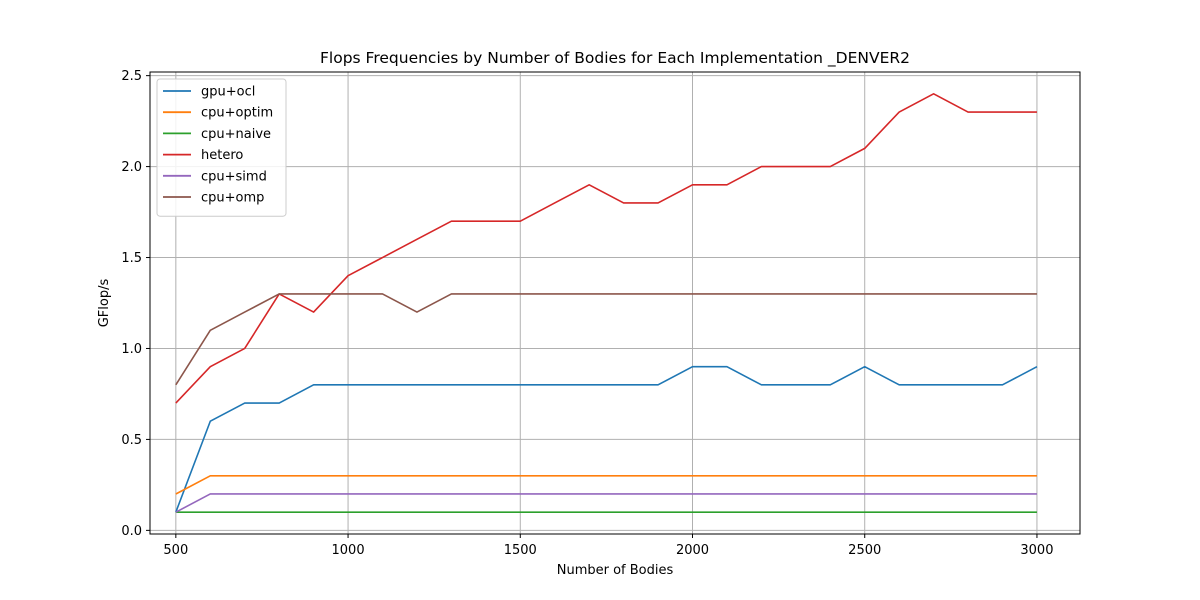  I want to click on legend-label-hetero: hetero, so click(222, 155).